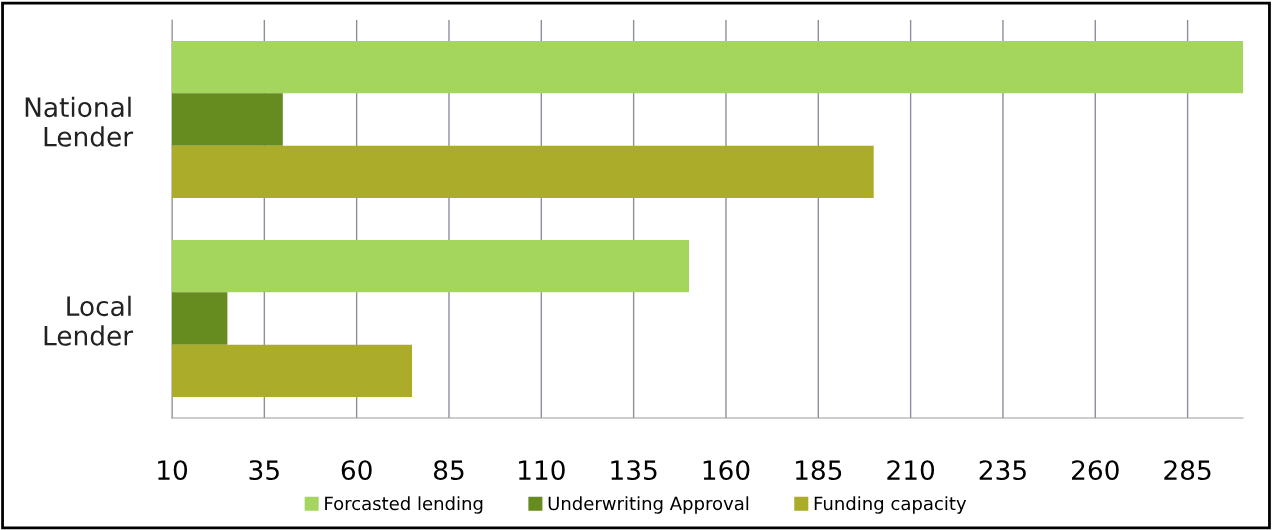 This screenshot has height=530, width=1272. Describe the element at coordinates (356, 470) in the screenshot. I see `x-tick-label: 60` at that location.